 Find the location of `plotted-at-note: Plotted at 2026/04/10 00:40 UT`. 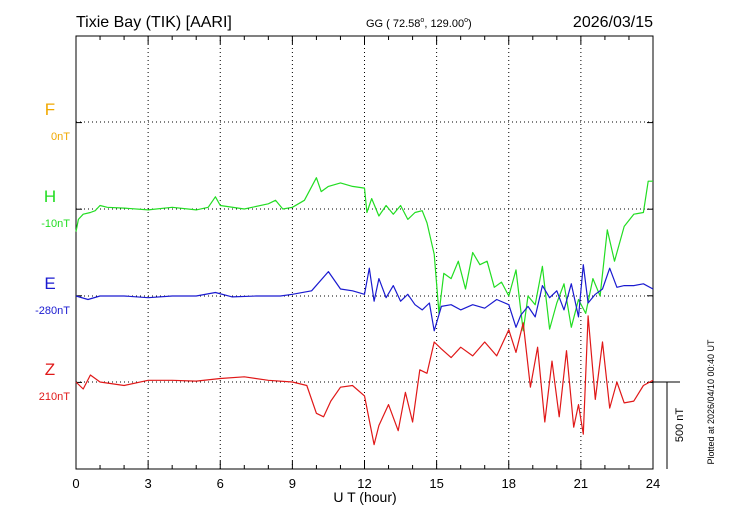

plotted-at-note: Plotted at 2026/04/10 00:40 UT is located at coordinates (711, 402).